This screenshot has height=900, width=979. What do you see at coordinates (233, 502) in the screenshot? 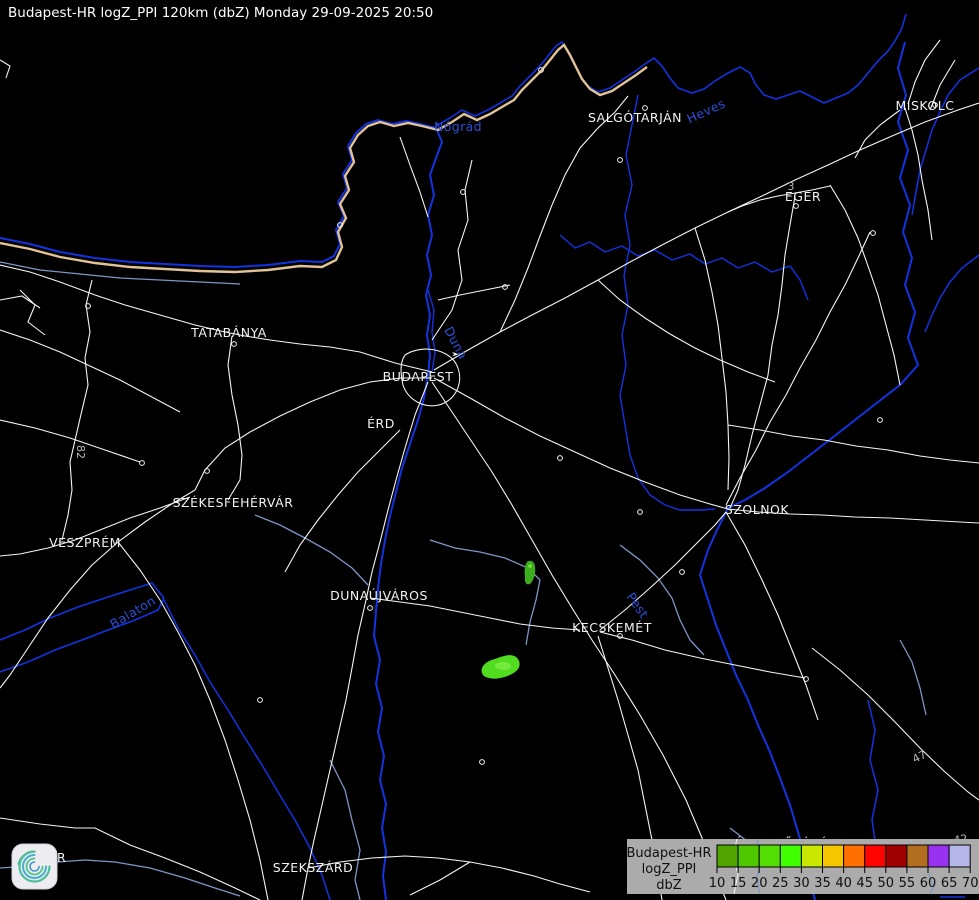
I see `city-label-szekesfehervar: SZÉKESFEHÉRVÁR` at bounding box center [233, 502].